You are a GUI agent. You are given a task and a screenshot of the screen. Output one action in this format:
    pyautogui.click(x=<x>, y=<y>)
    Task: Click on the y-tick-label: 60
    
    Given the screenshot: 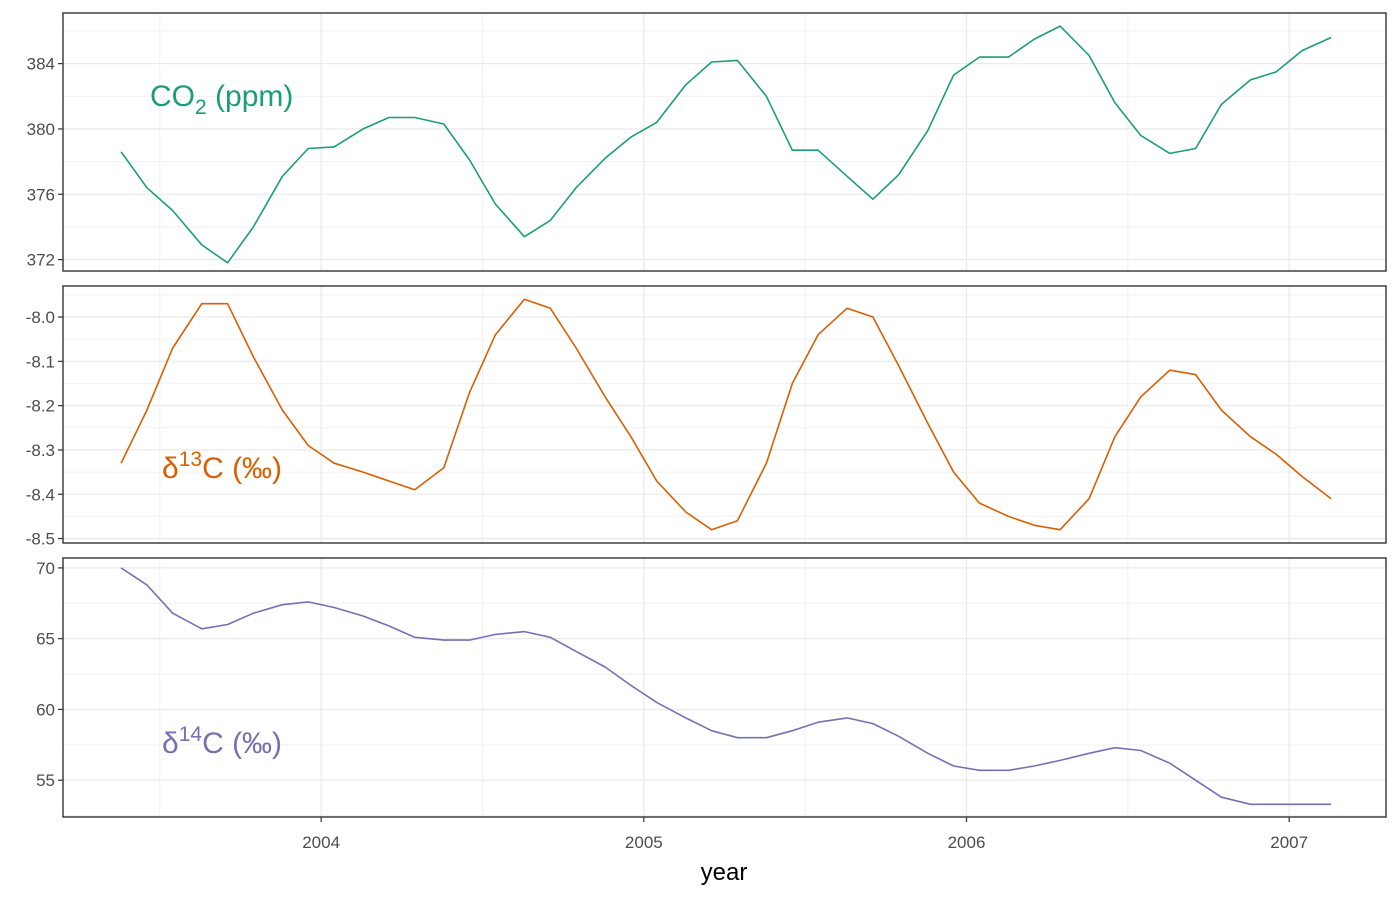 What is the action you would take?
    pyautogui.click(x=45, y=709)
    